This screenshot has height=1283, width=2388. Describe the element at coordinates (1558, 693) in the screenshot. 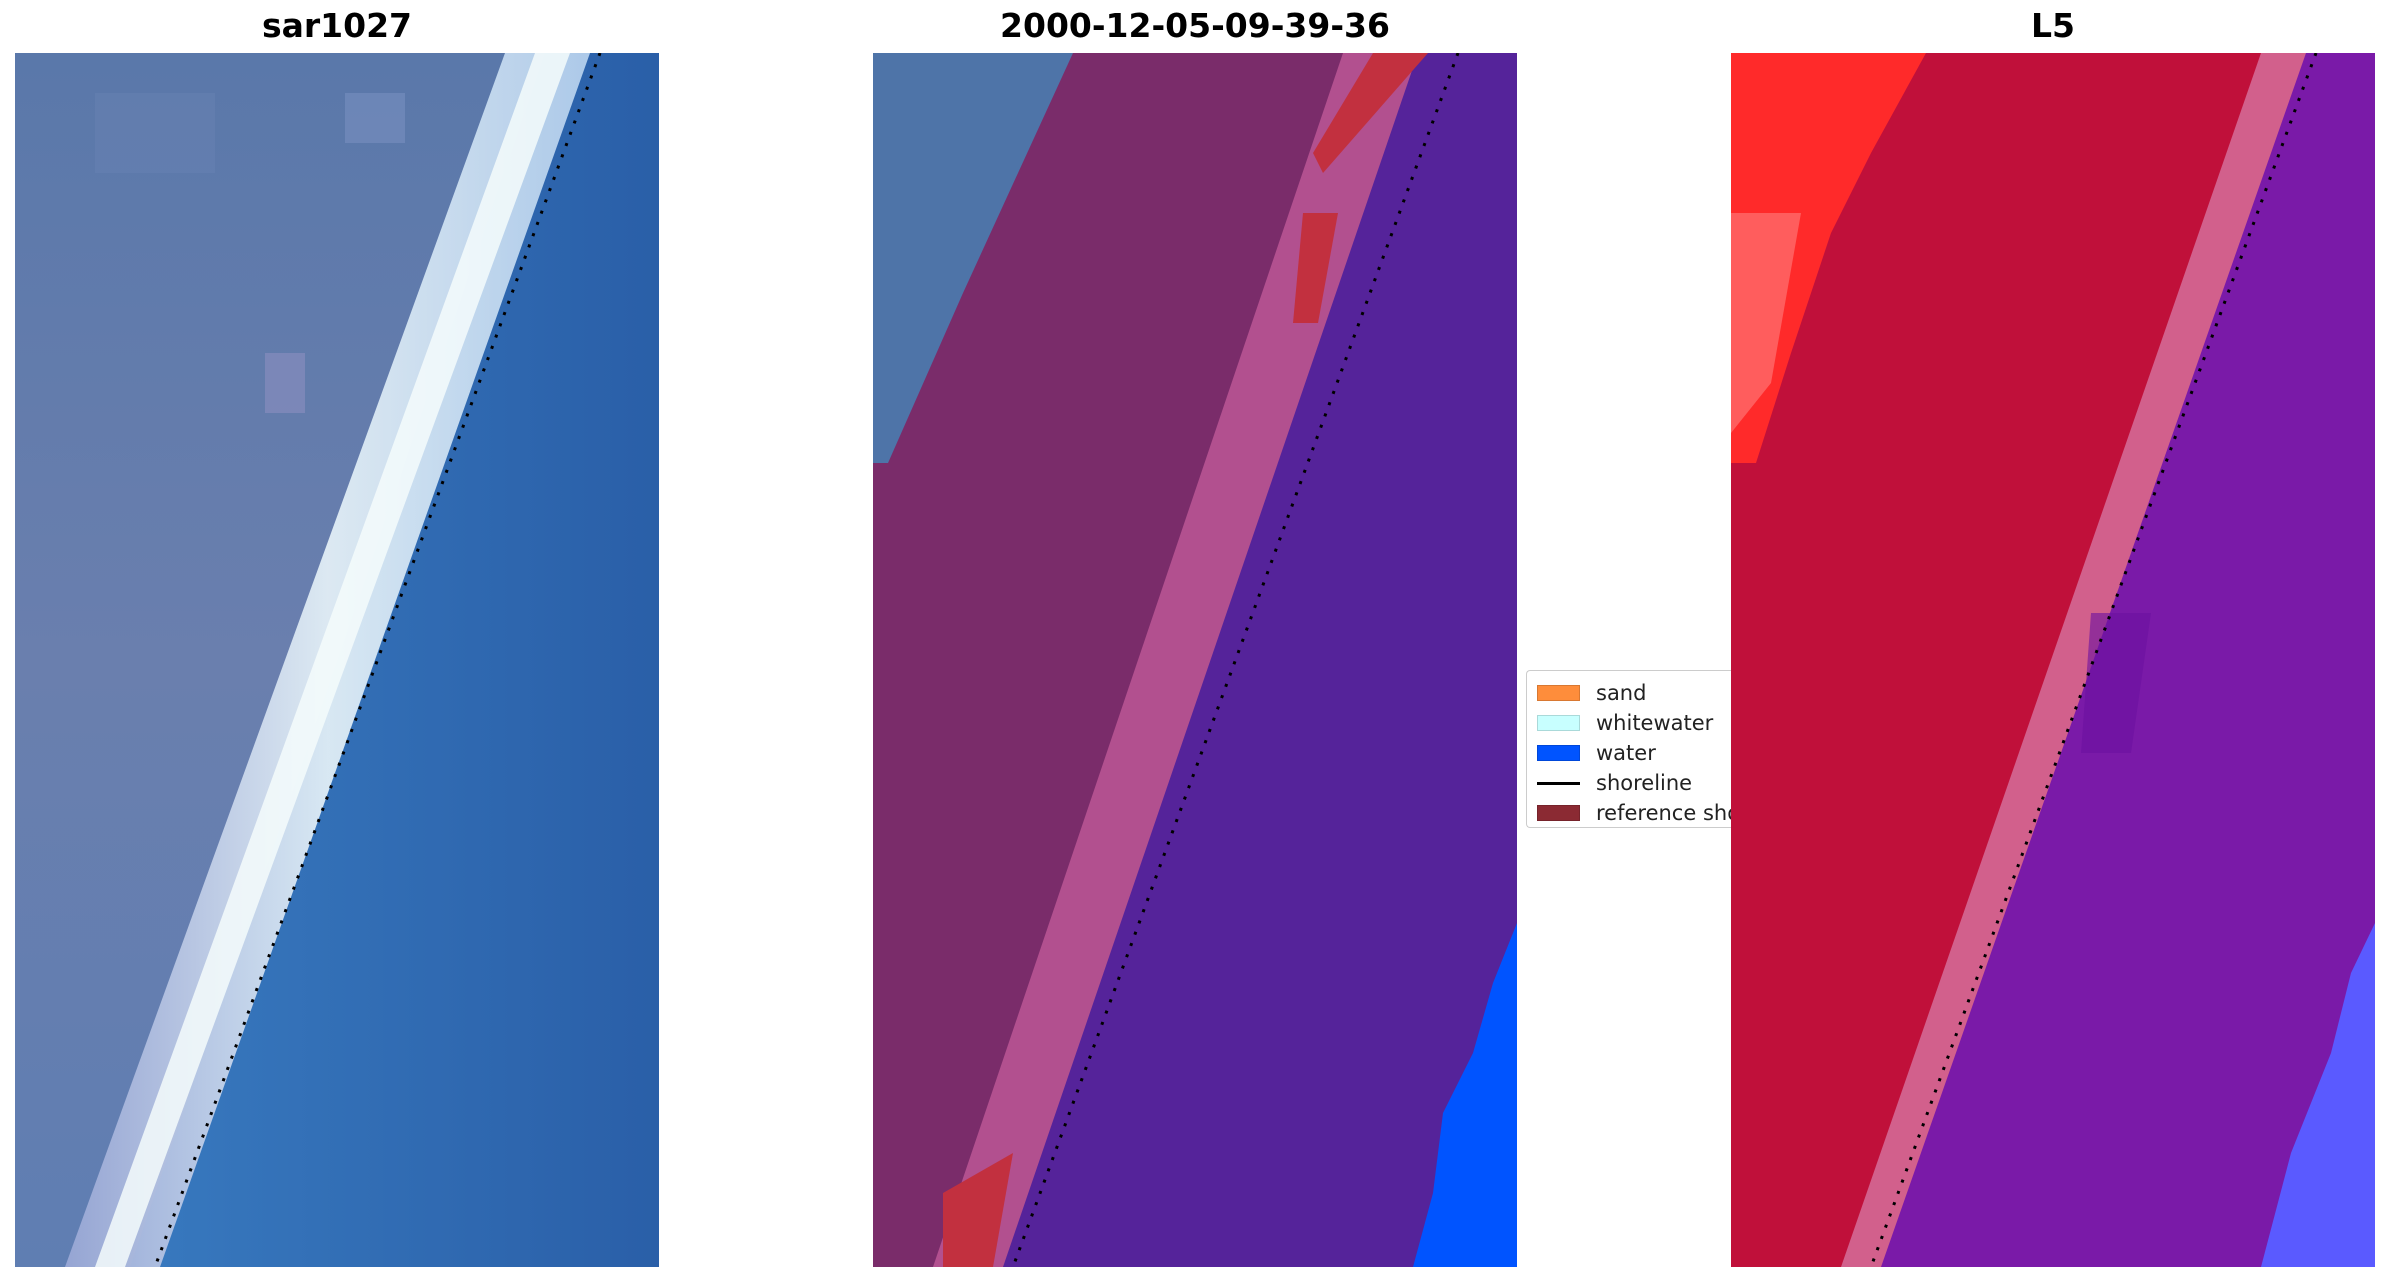

I see `sand-swatch` at that location.